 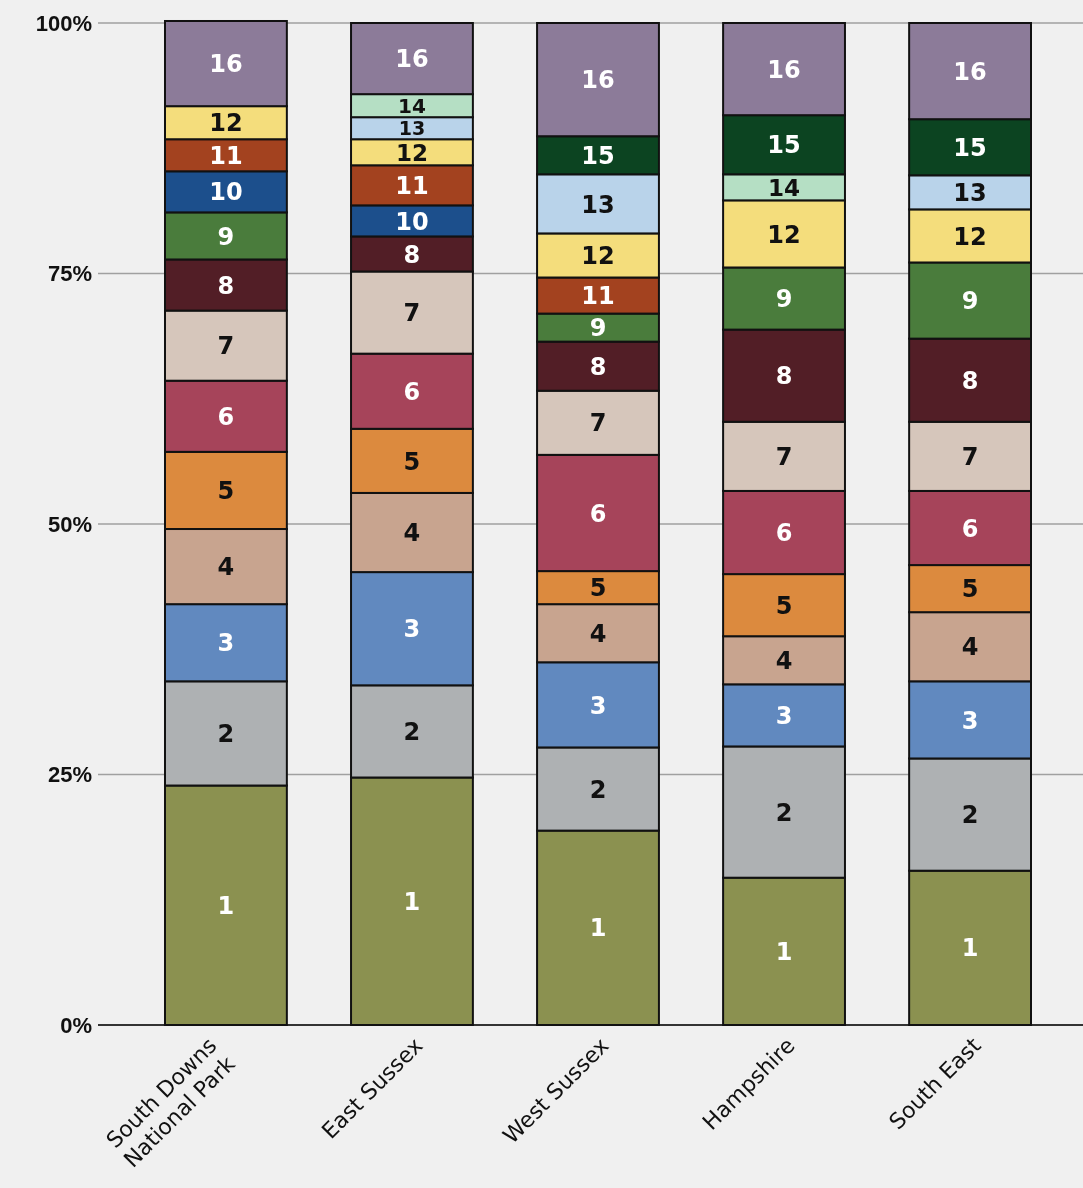 What do you see at coordinates (226, 155) in the screenshot?
I see `series-label: 11` at bounding box center [226, 155].